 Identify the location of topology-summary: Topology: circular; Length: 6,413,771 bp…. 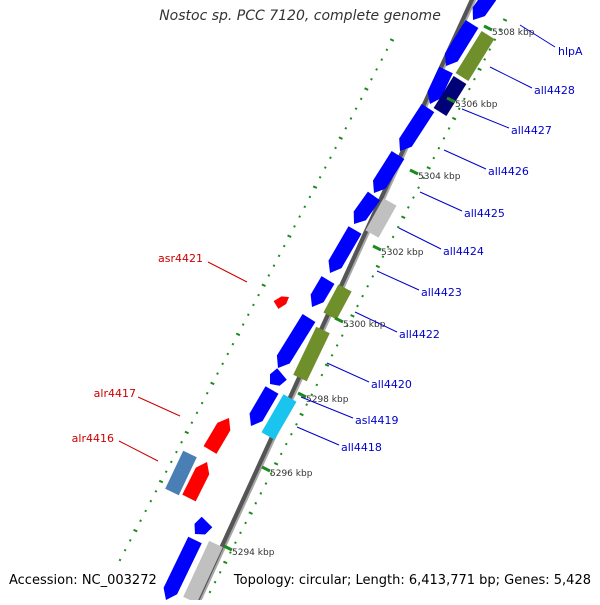
(412, 580).